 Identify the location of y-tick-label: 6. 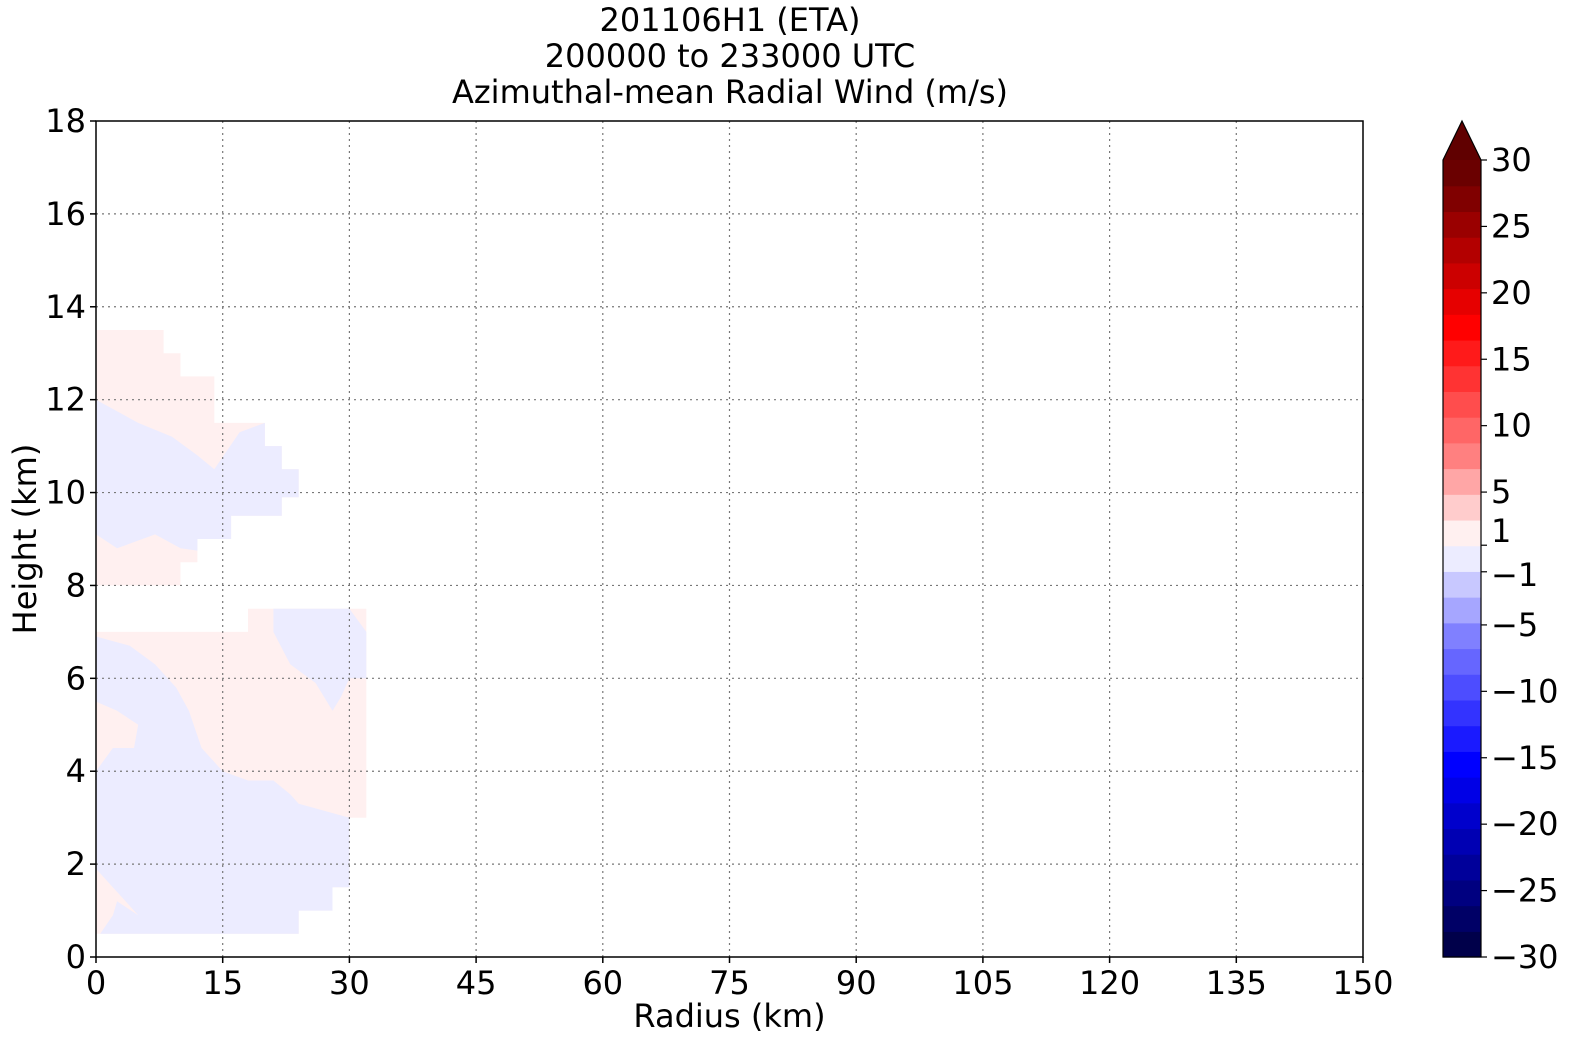
(76, 678).